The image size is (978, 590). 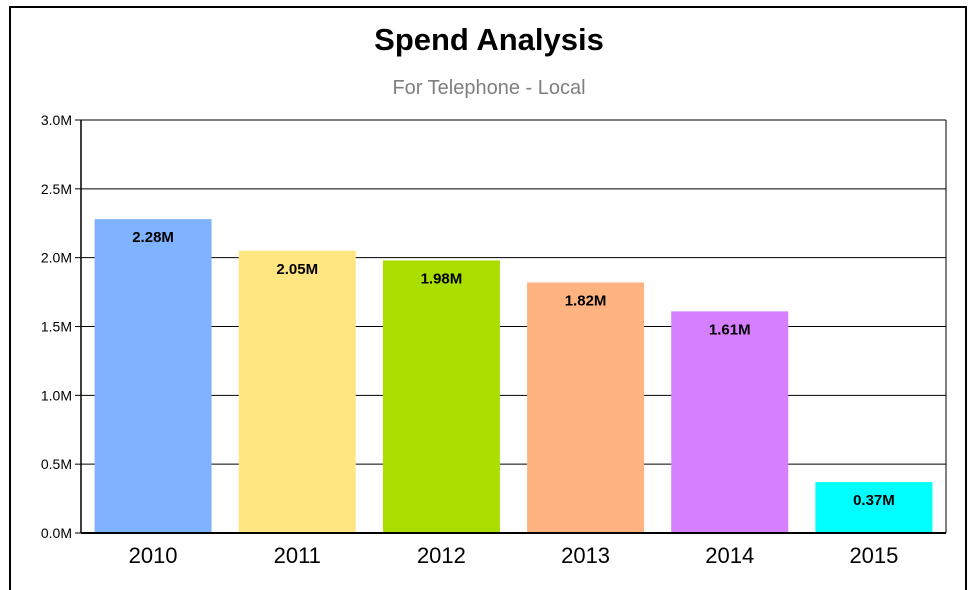 I want to click on y-tick-label: 0.5M, so click(x=56, y=464).